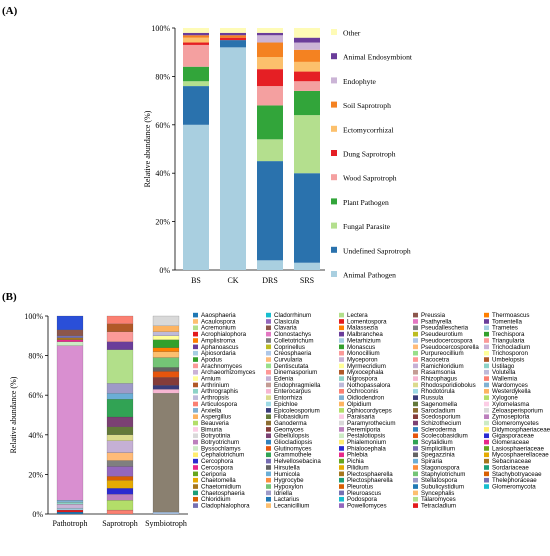 The width and height of the screenshot is (550, 556). I want to click on legend-label: Rhizophagus, so click(439, 379).